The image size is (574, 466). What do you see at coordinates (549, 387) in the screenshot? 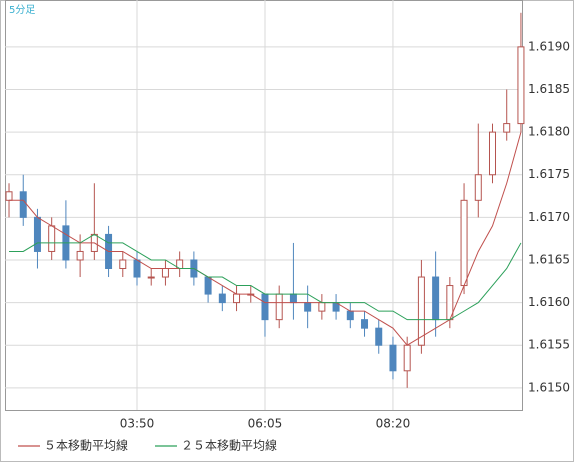
I see `y-tick-label: 1.6150` at bounding box center [549, 387].